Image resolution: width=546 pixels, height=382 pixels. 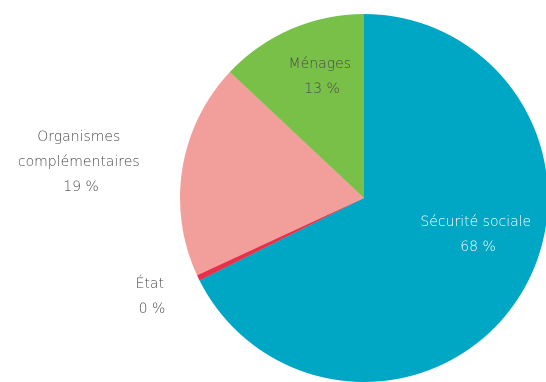 I want to click on slice-label-securite-sociale-name: Sécurité sociale, so click(x=475, y=222).